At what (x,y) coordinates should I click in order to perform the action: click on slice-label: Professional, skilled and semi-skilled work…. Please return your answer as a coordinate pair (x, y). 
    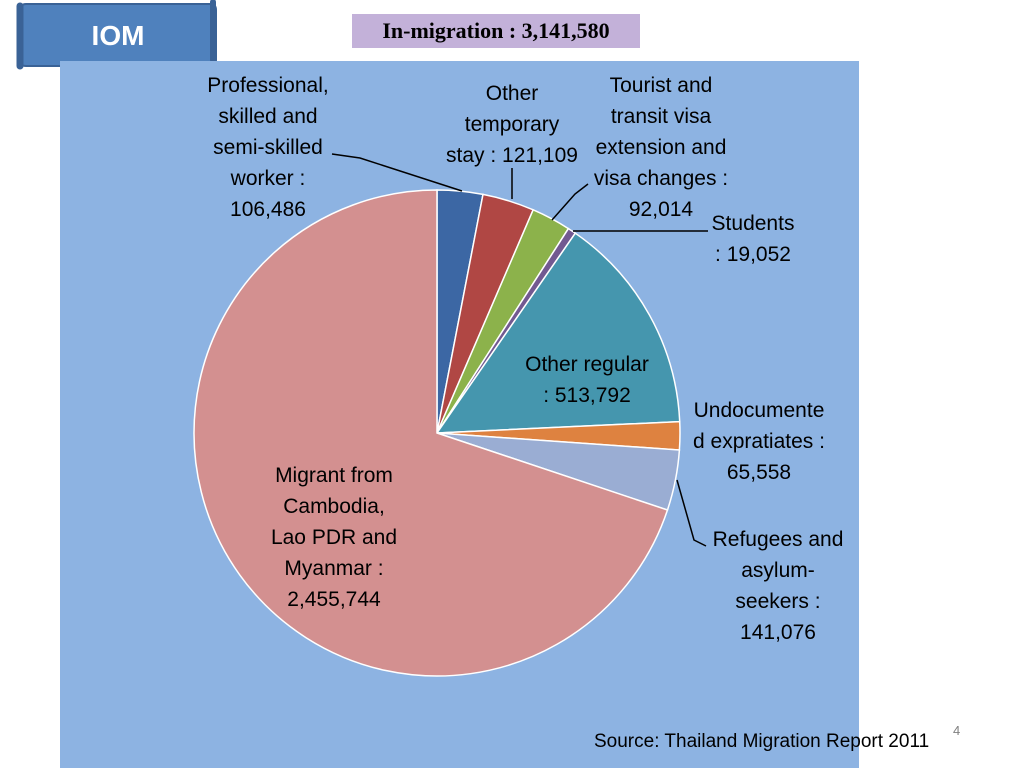
    Looking at the image, I should click on (267, 147).